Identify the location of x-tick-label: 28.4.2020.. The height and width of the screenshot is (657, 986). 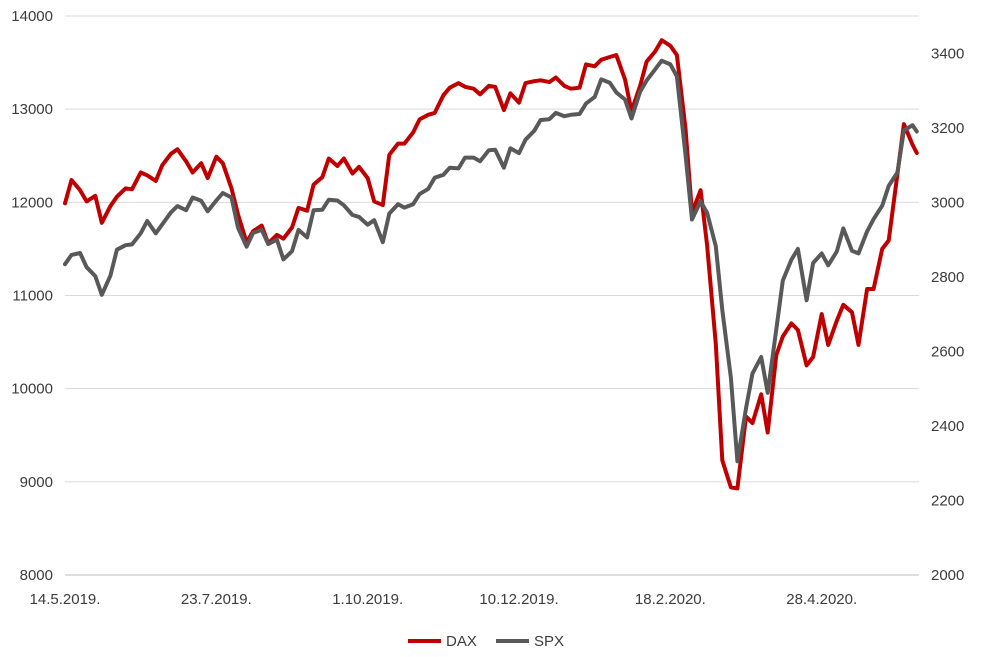
(821, 599).